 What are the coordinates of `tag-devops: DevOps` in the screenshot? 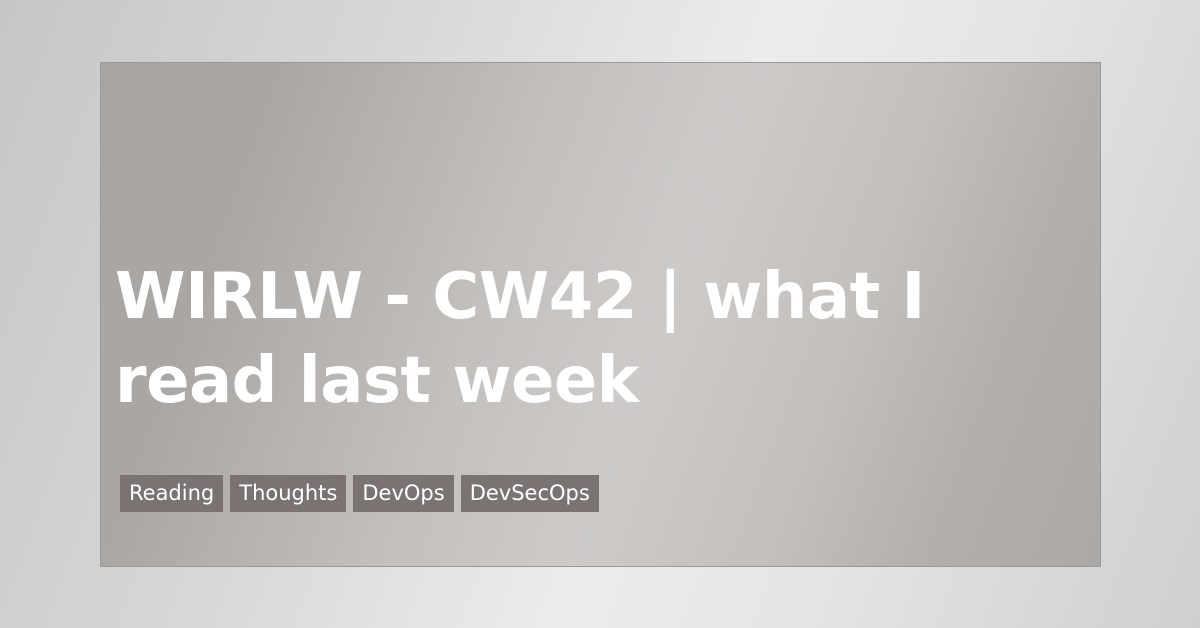 It's located at (403, 493).